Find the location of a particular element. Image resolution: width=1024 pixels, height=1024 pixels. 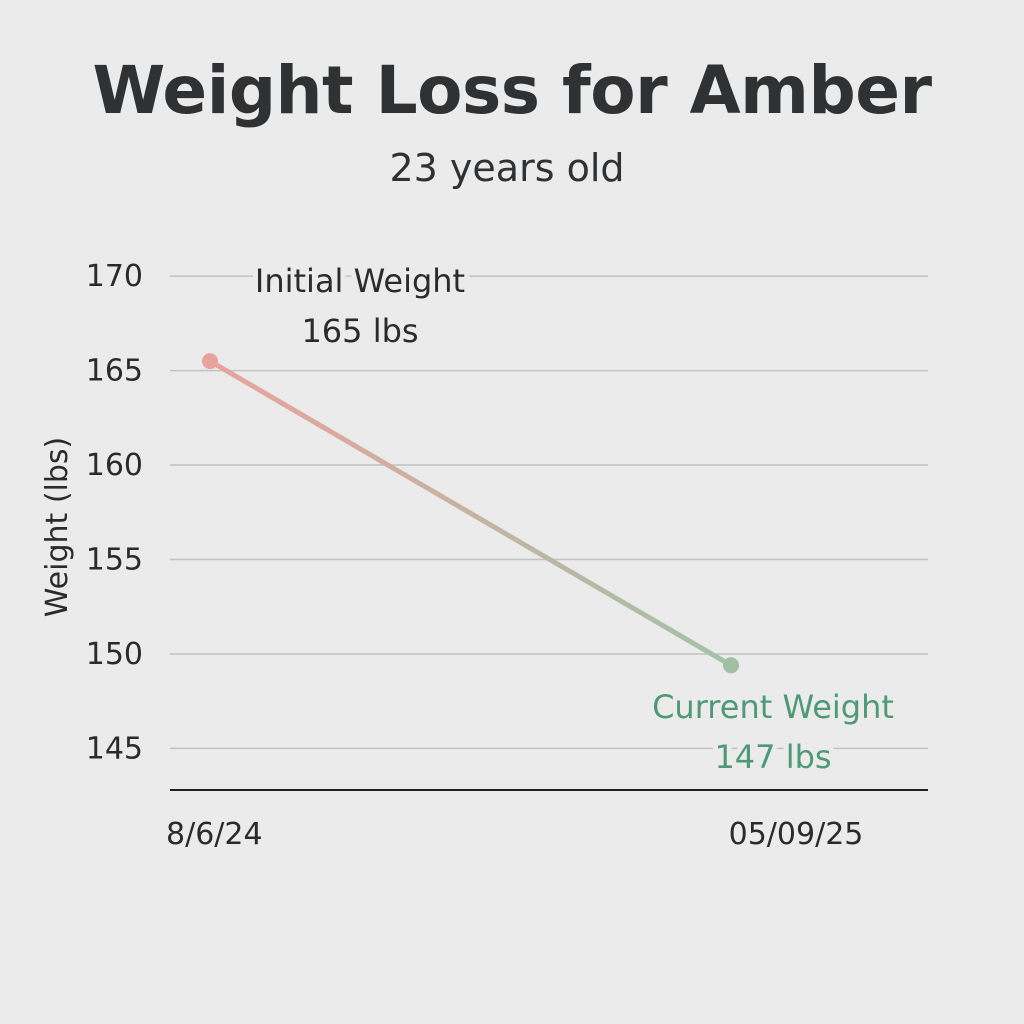

y-tick-label: 165 is located at coordinates (114, 371).